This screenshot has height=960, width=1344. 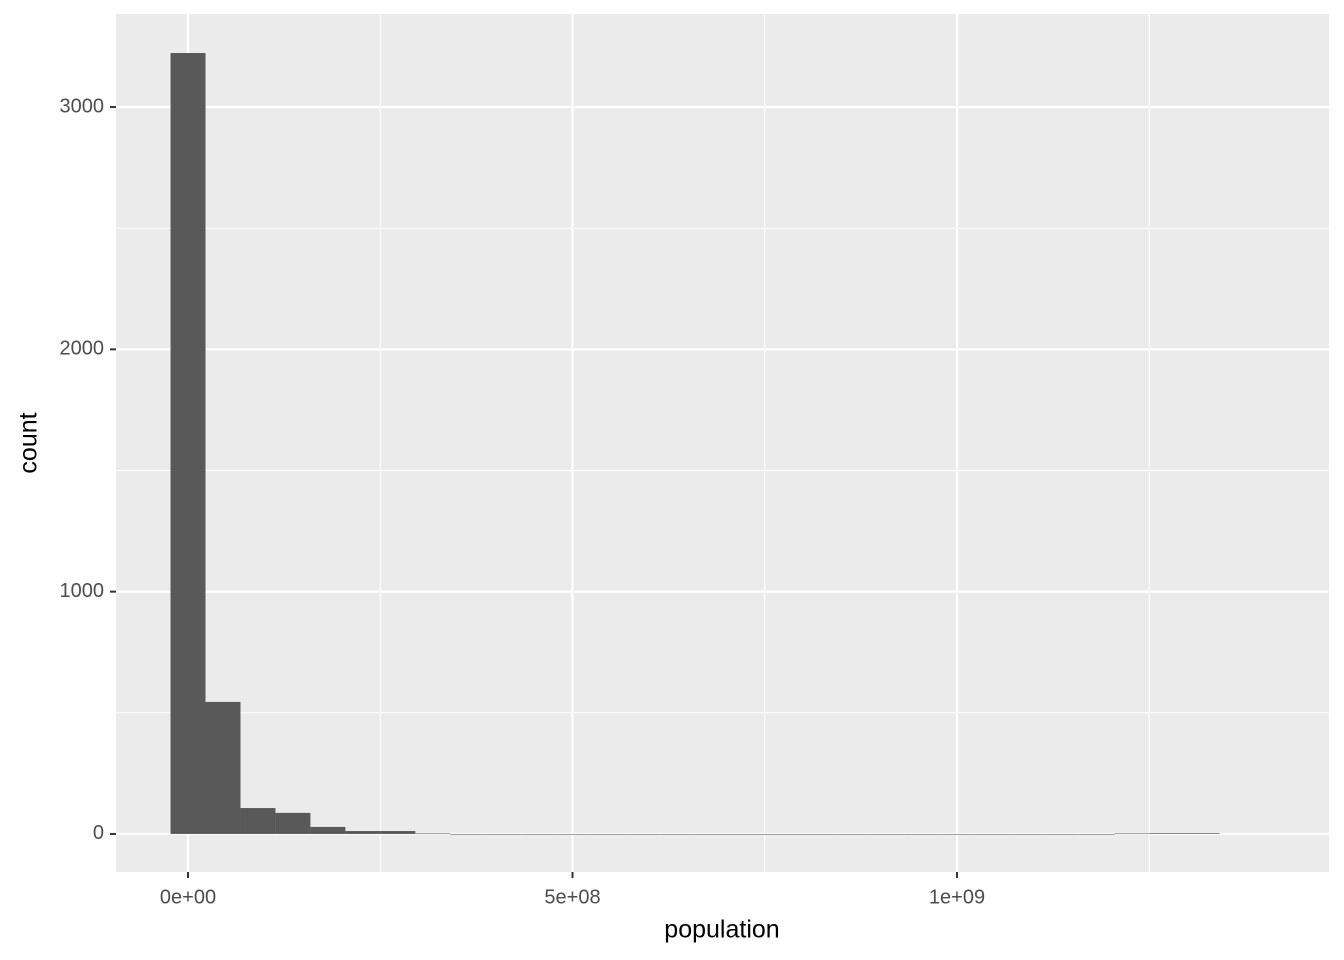 What do you see at coordinates (188, 897) in the screenshot?
I see `x-tick-label: 0e+00` at bounding box center [188, 897].